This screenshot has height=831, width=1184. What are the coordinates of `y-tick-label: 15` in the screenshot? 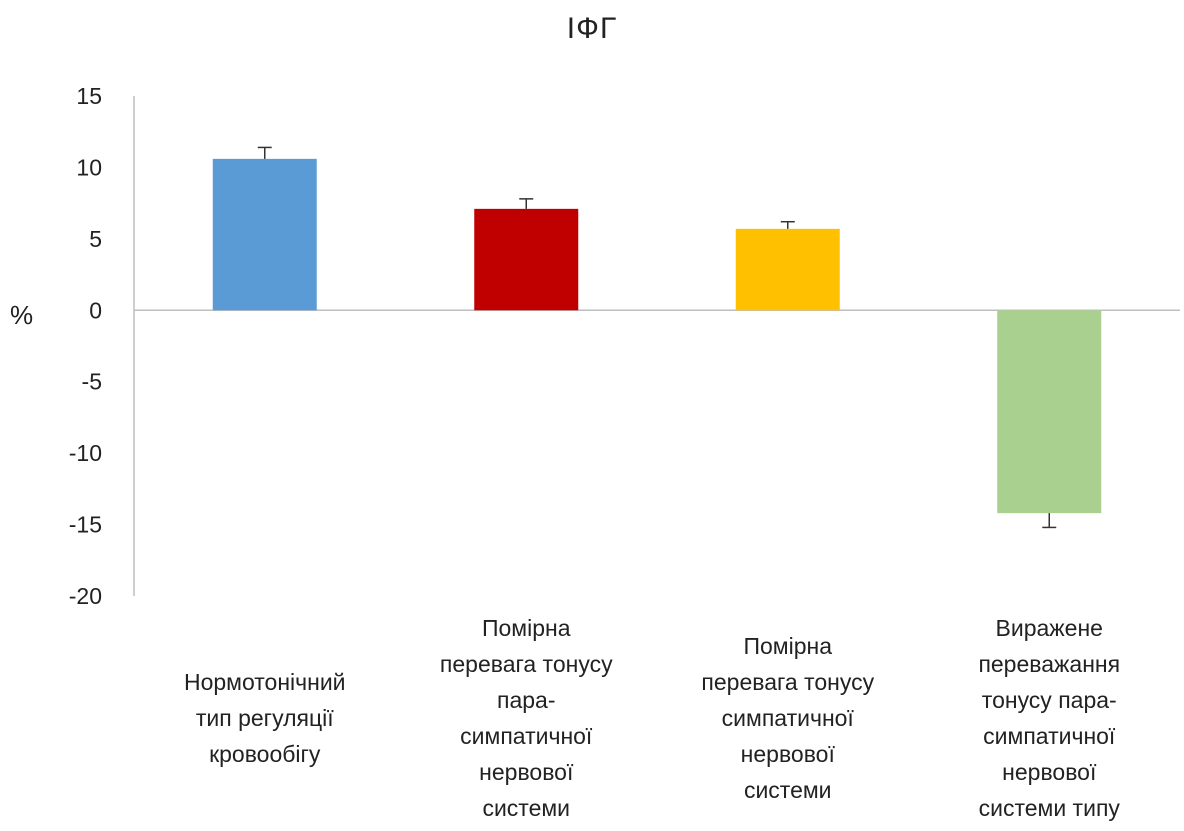 It's located at (89, 96).